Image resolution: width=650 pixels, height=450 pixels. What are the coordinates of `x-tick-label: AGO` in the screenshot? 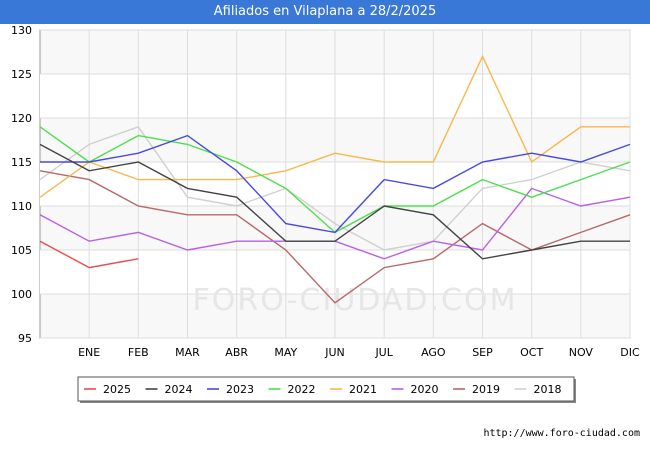 It's located at (433, 352).